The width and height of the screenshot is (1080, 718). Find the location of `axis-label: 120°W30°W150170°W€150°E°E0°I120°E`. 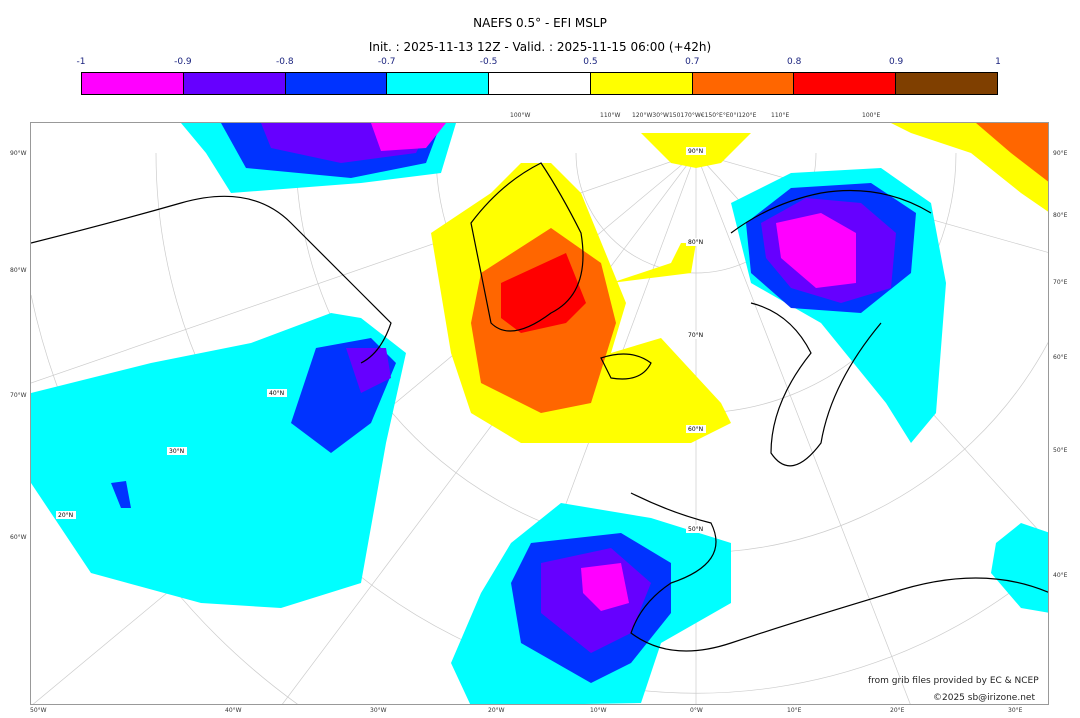

axis-label: 120°W30°W150170°W€150°E°E0°I120°E is located at coordinates (694, 115).